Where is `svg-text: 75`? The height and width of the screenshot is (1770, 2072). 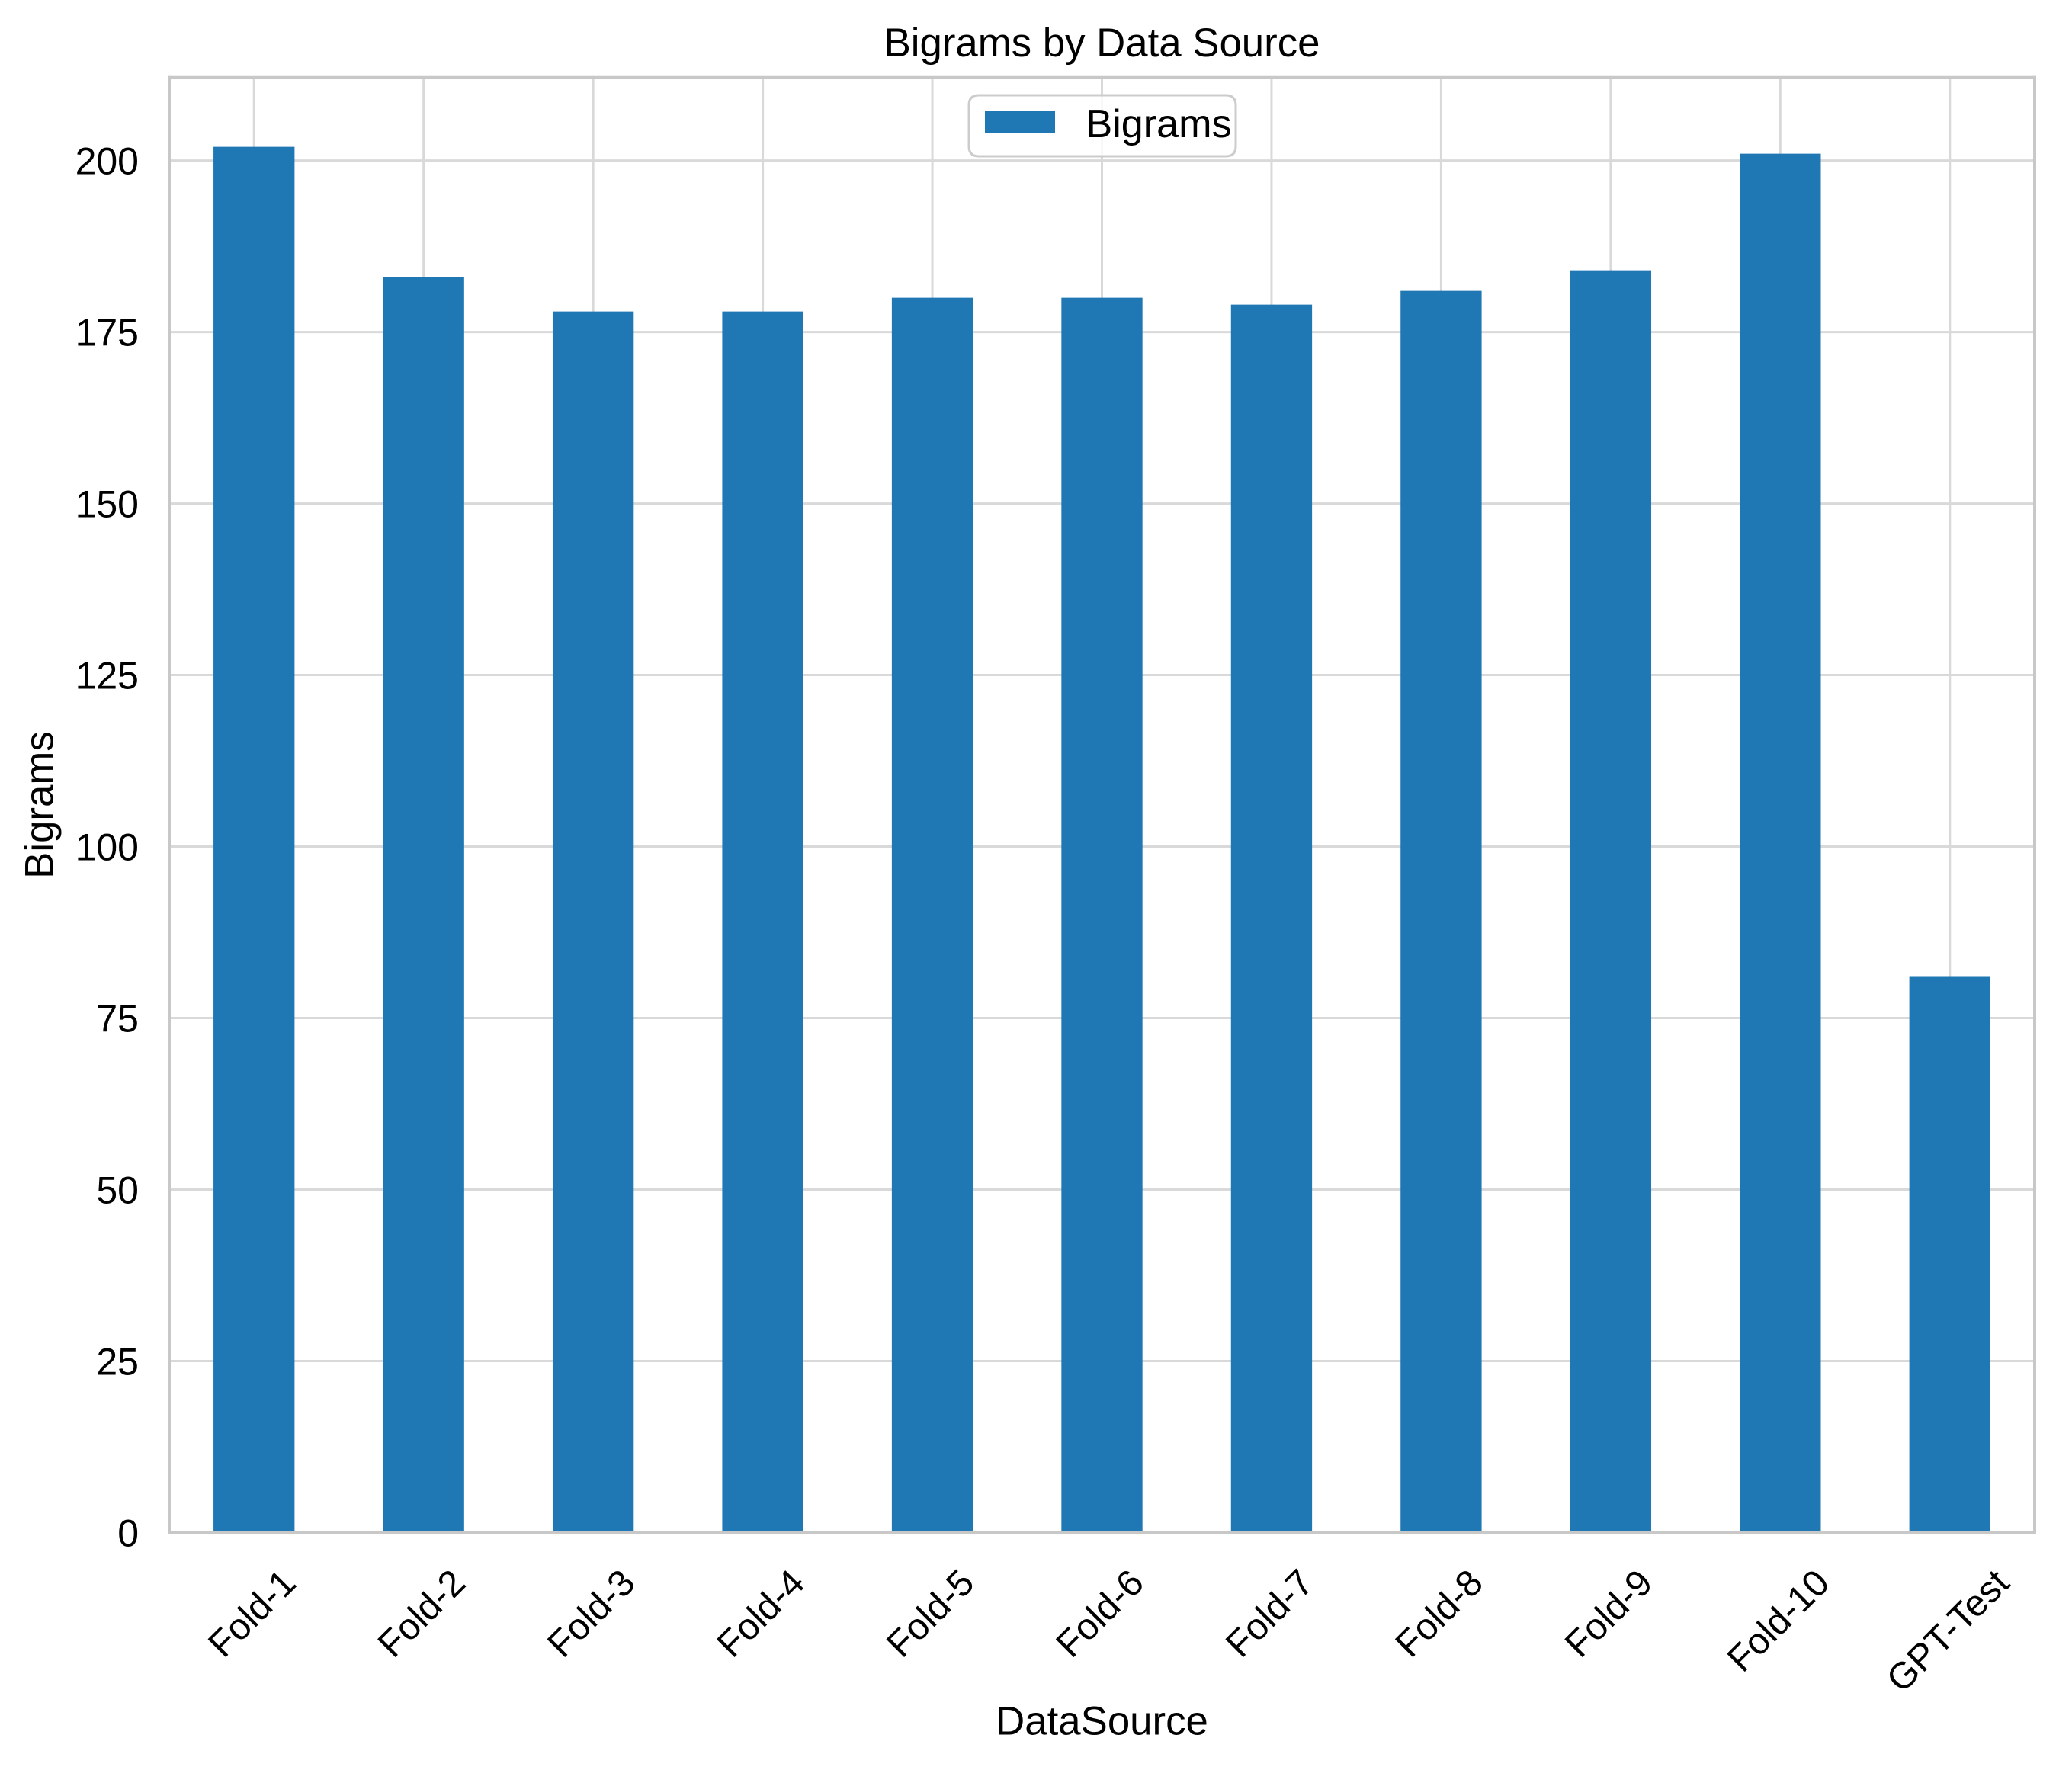 svg-text: 75 is located at coordinates (118, 1019).